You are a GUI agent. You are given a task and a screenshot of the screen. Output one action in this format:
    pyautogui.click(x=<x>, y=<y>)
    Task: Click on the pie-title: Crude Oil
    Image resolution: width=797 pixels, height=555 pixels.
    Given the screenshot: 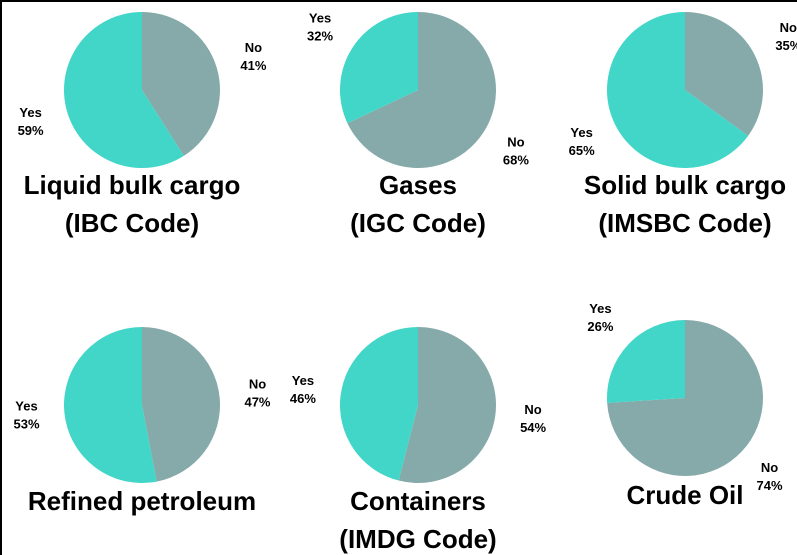 What is the action you would take?
    pyautogui.click(x=684, y=495)
    